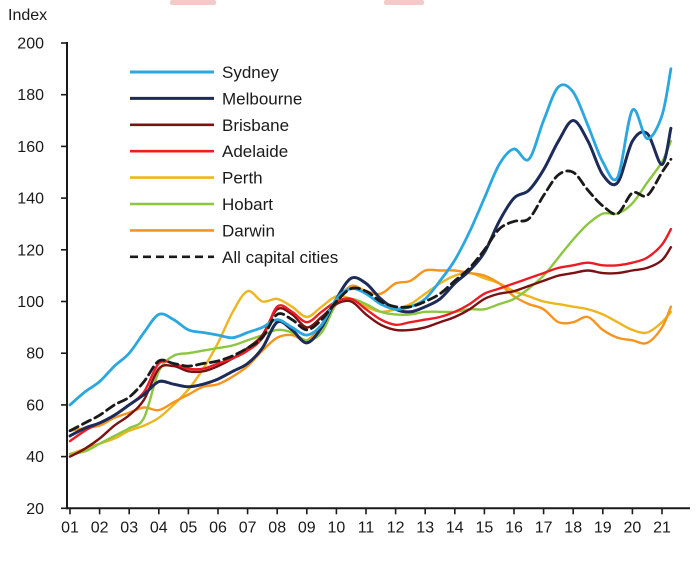  I want to click on x-tick-label: 13, so click(425, 527).